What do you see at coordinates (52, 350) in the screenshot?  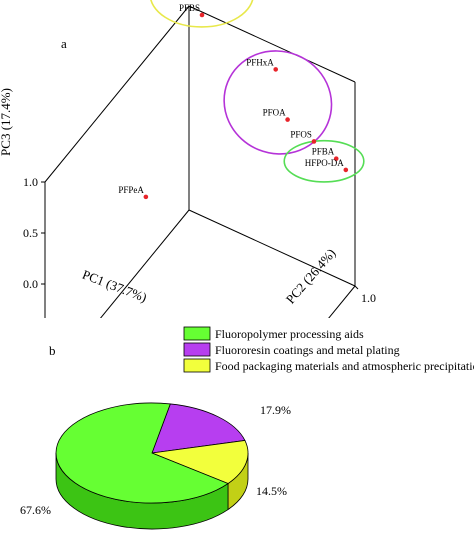 I see `panel-b-label: b` at bounding box center [52, 350].